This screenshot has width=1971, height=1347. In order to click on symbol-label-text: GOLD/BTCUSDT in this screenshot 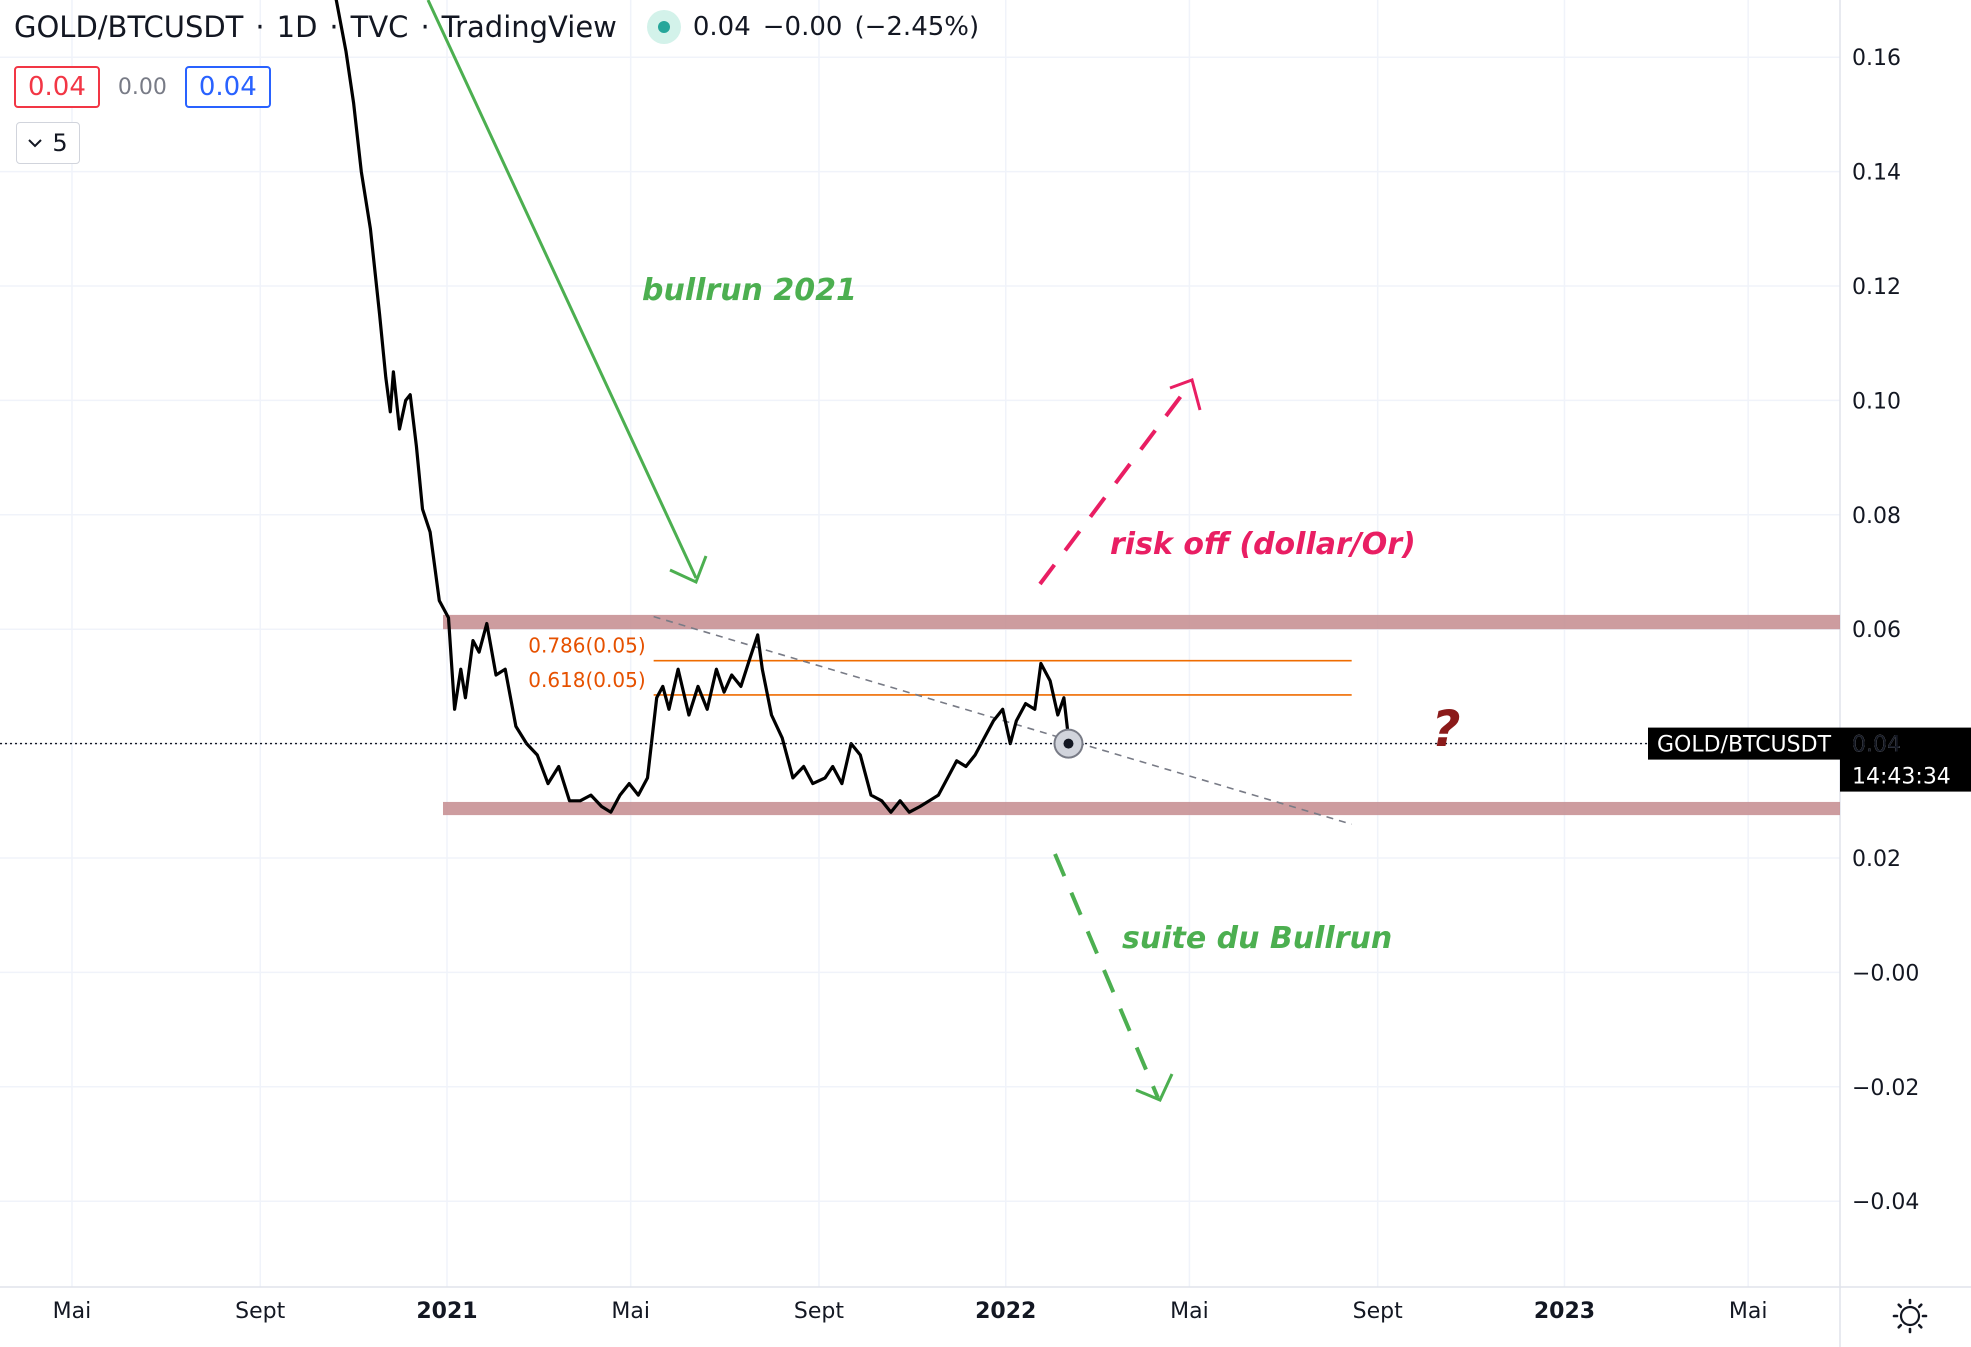, I will do `click(1744, 745)`.